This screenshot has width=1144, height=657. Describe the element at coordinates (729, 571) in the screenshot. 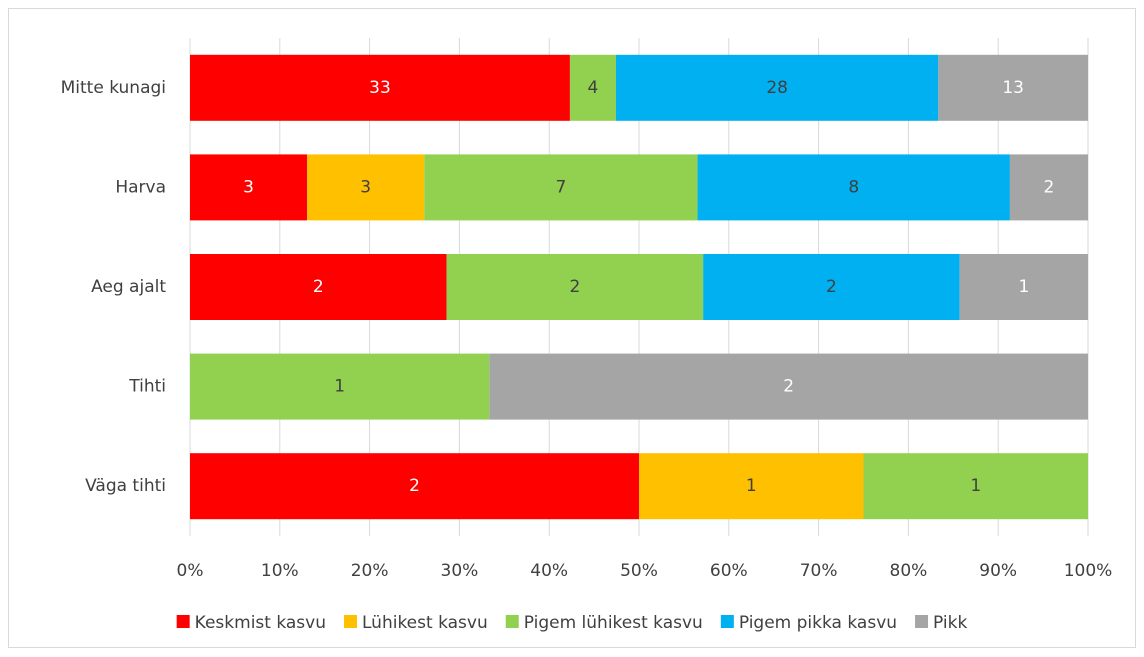

I see `x-tick-label: 60%` at that location.